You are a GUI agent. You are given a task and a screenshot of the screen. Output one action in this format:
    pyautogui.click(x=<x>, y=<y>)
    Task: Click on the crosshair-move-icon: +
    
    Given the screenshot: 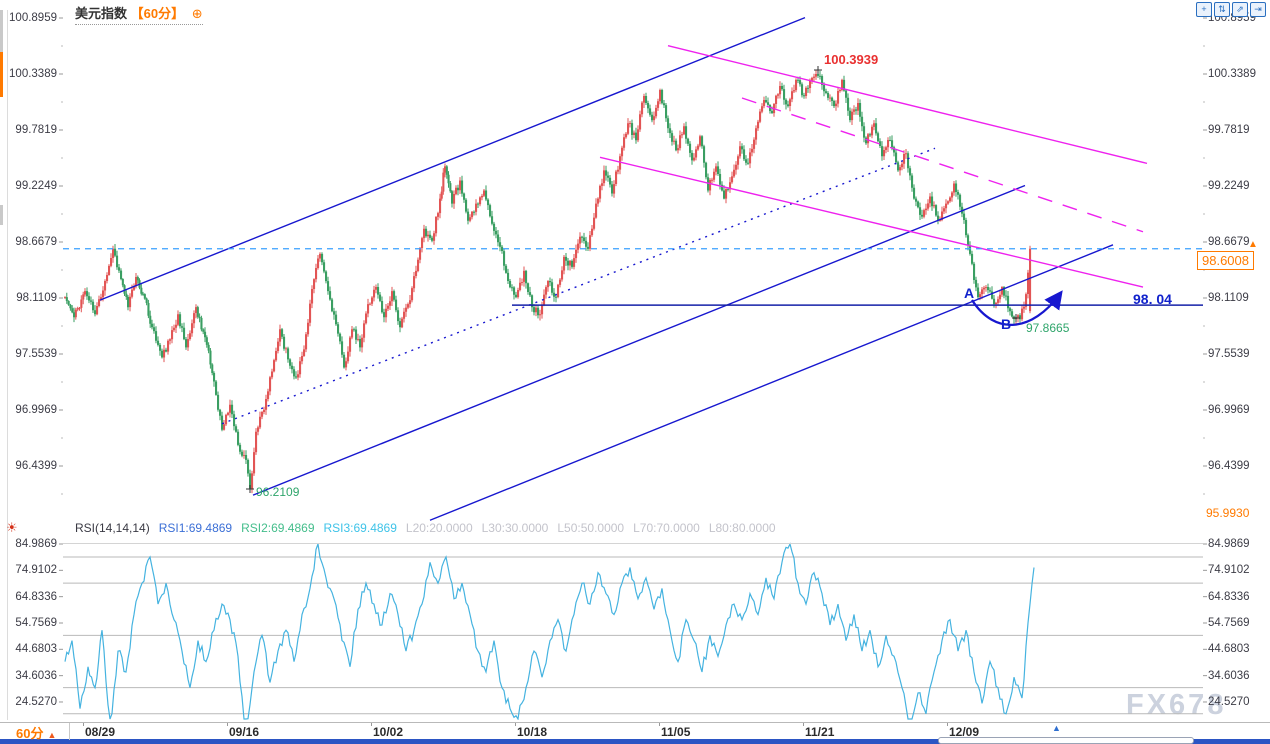 What is the action you would take?
    pyautogui.click(x=1204, y=9)
    